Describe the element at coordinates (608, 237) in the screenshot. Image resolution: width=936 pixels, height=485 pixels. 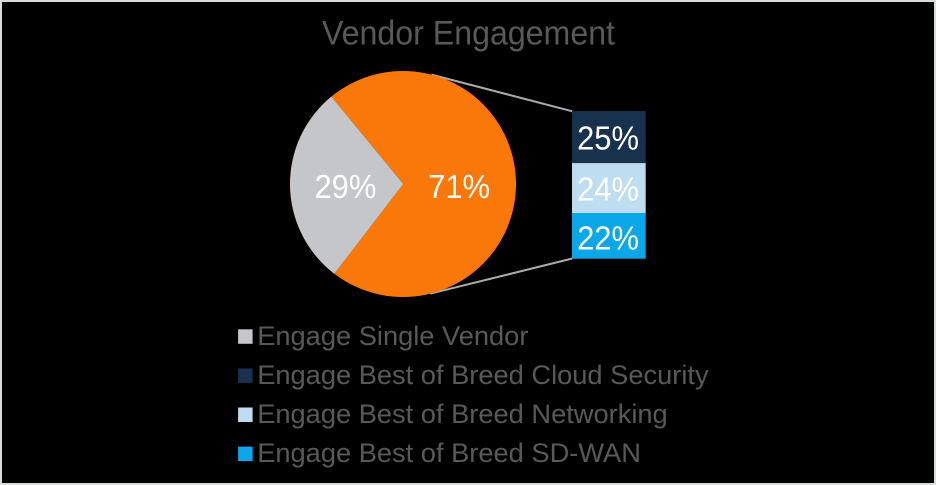
I see `svg-text: 22%` at that location.